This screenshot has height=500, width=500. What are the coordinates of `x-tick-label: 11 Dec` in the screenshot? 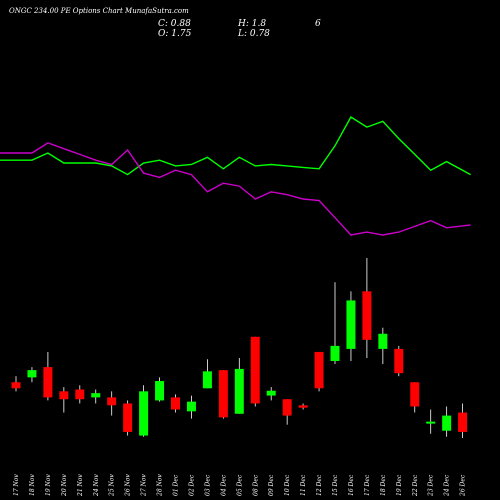 It's located at (303, 485).